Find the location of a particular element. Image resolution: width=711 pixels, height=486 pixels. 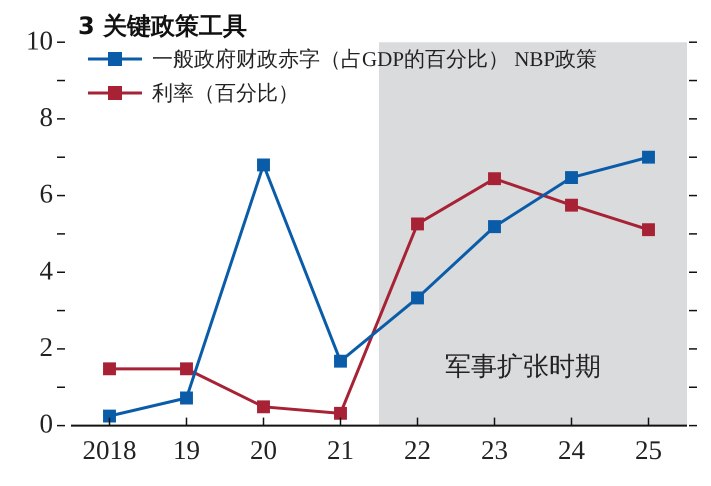

x-tick-label: 24 is located at coordinates (572, 449).